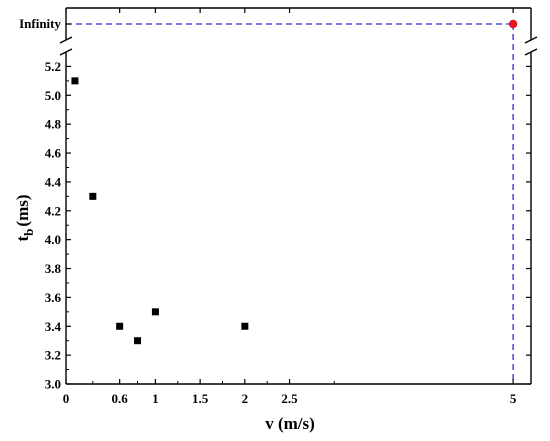  Describe the element at coordinates (66, 52) in the screenshot. I see `axis-break-mark-left-lower` at that location.